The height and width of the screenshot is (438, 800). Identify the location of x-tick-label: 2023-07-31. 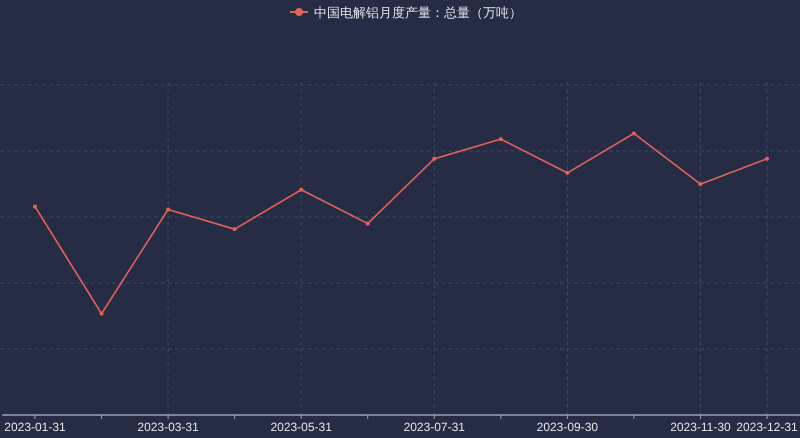
(435, 427).